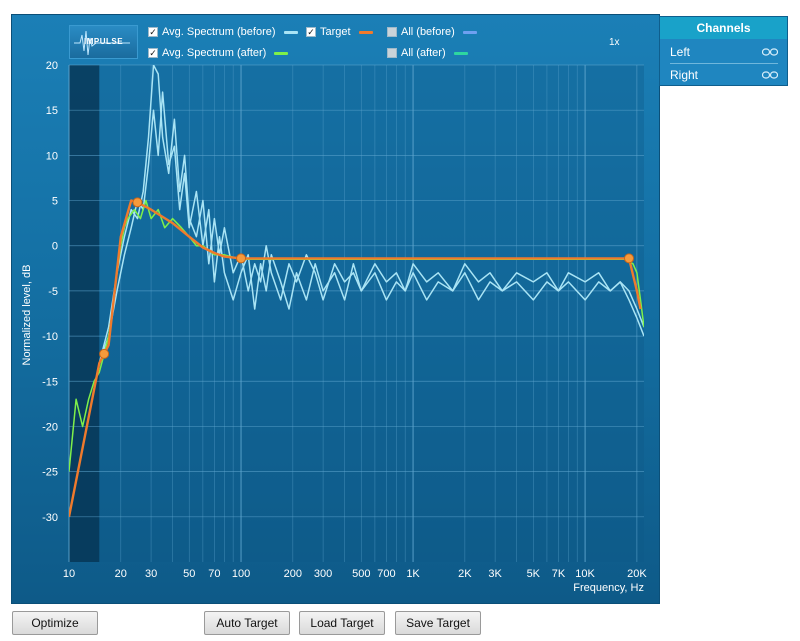 This screenshot has height=641, width=800. I want to click on x-tick-label: 5K, so click(534, 574).